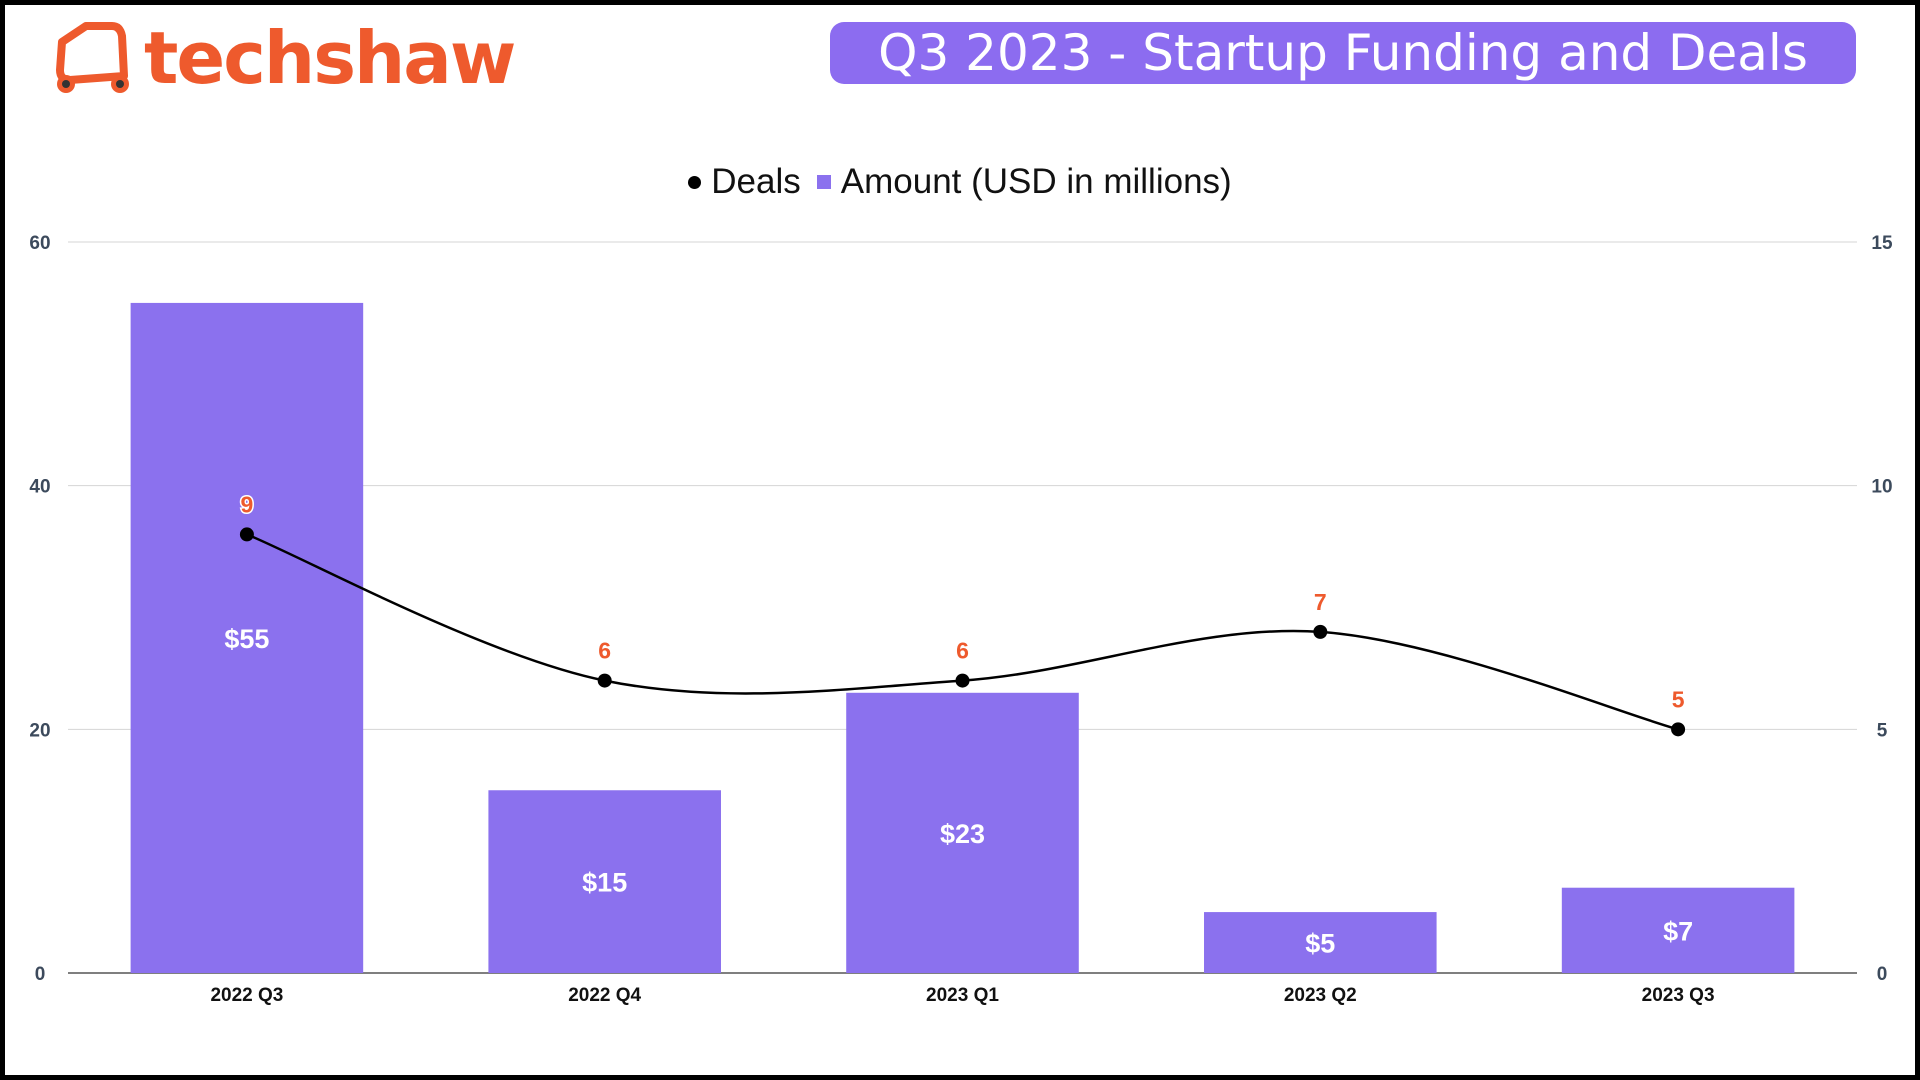 The width and height of the screenshot is (1920, 1080). I want to click on y-right-tick-label: 15, so click(1882, 243).